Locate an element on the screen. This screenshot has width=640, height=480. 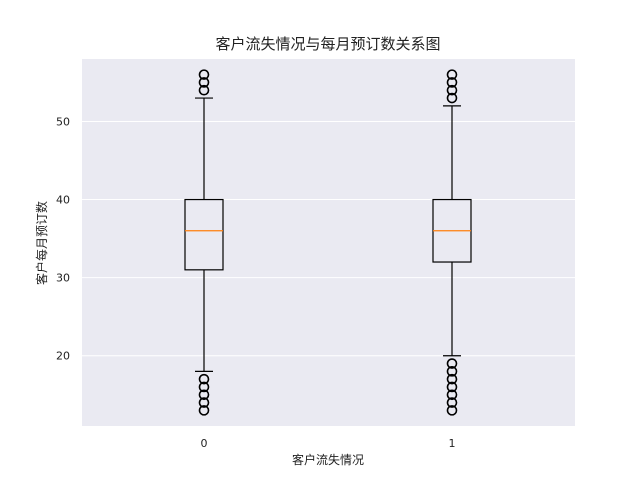
x-tick-label-0: 0 is located at coordinates (204, 443).